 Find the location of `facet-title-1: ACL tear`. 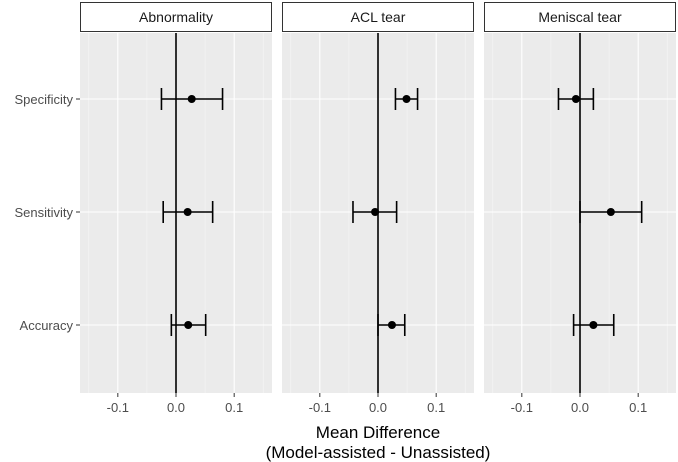

facet-title-1: ACL tear is located at coordinates (378, 17).